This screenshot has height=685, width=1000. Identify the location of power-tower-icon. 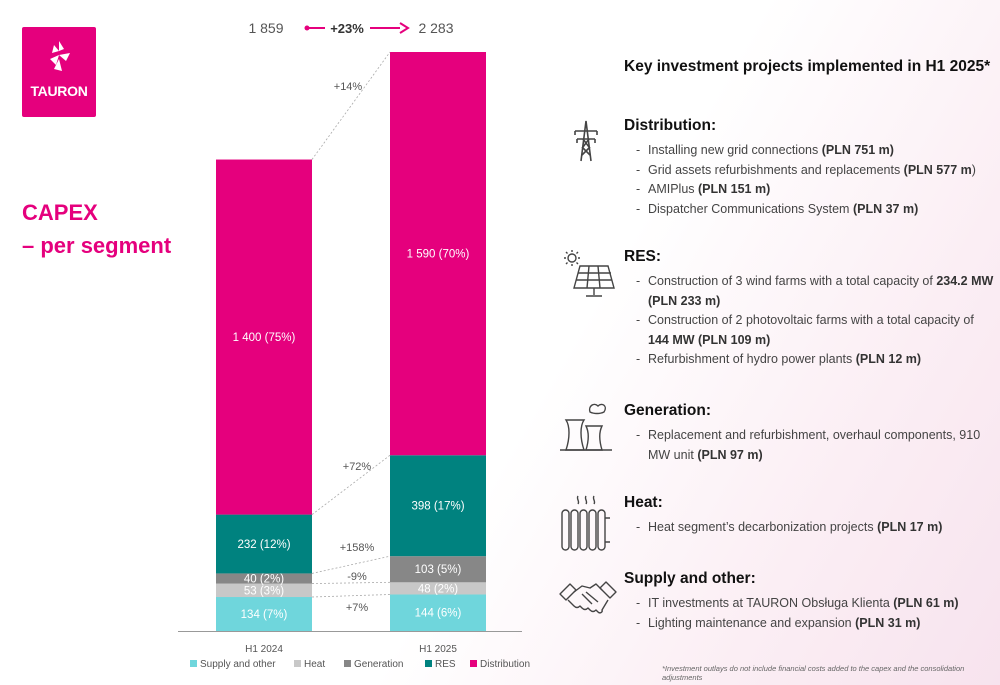
(586, 140).